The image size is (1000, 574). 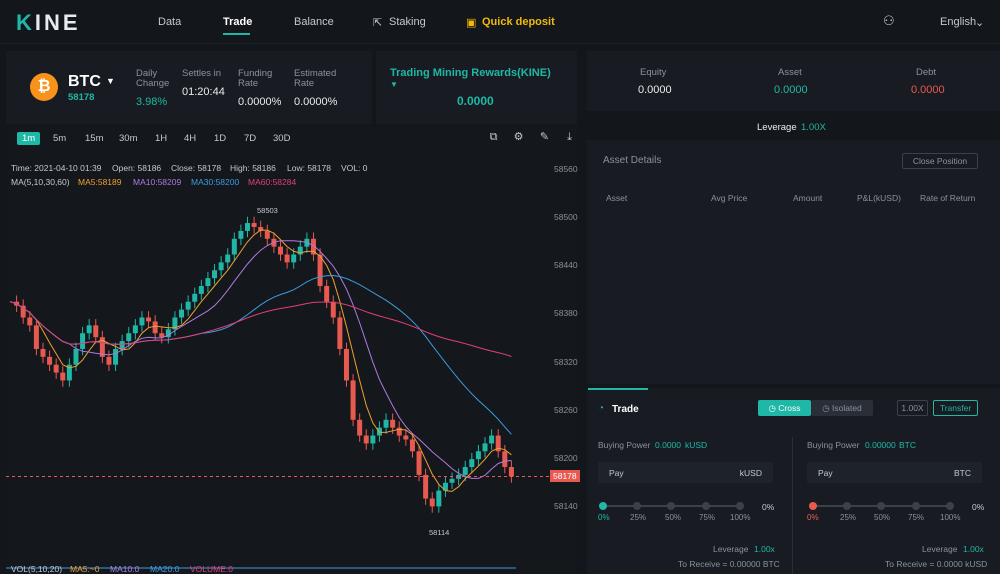 What do you see at coordinates (170, 22) in the screenshot?
I see `nav-data: Data` at bounding box center [170, 22].